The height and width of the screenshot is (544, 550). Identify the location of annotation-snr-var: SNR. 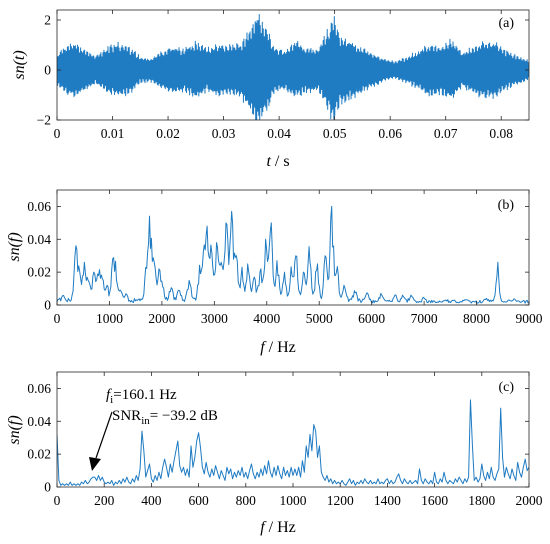
(126, 416).